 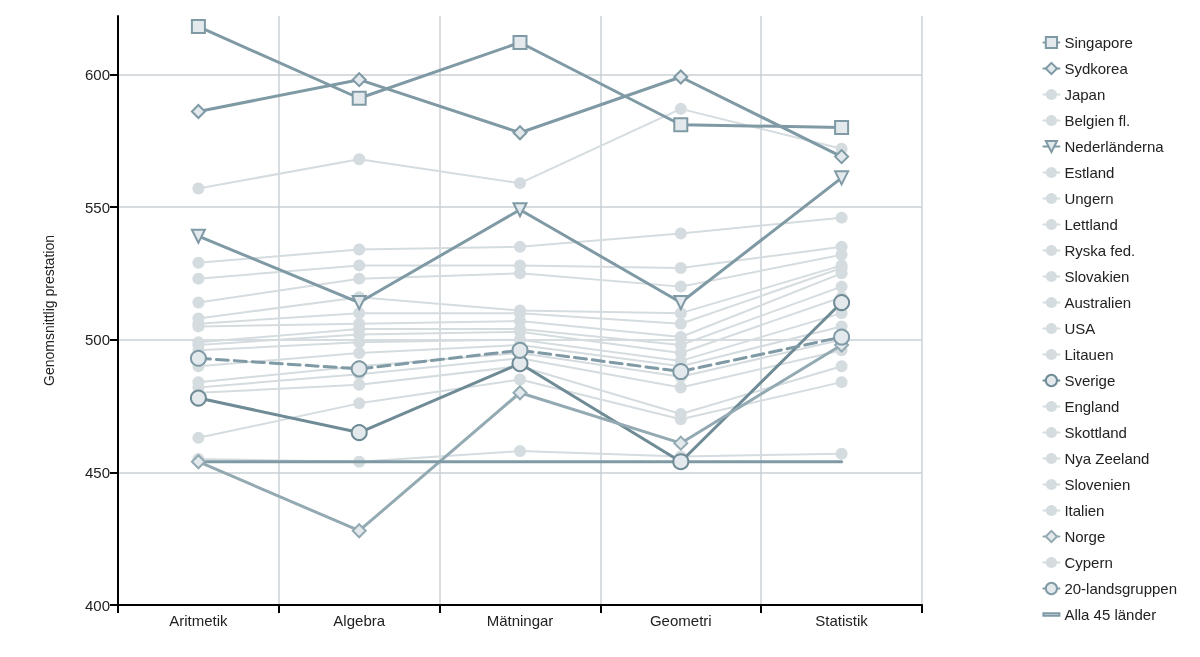 I want to click on legend-label: Estland, so click(x=1089, y=172).